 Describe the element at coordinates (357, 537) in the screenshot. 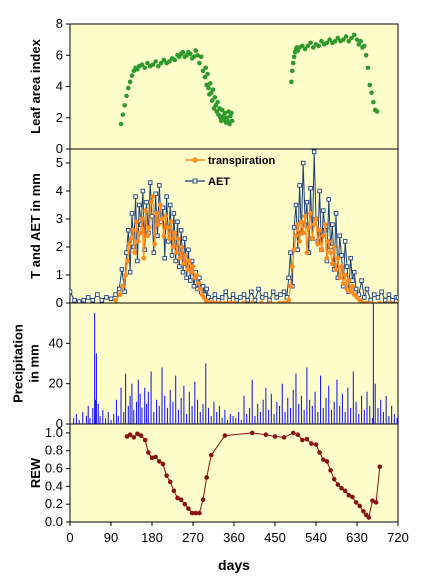

I see `x-tick-label: 630` at that location.